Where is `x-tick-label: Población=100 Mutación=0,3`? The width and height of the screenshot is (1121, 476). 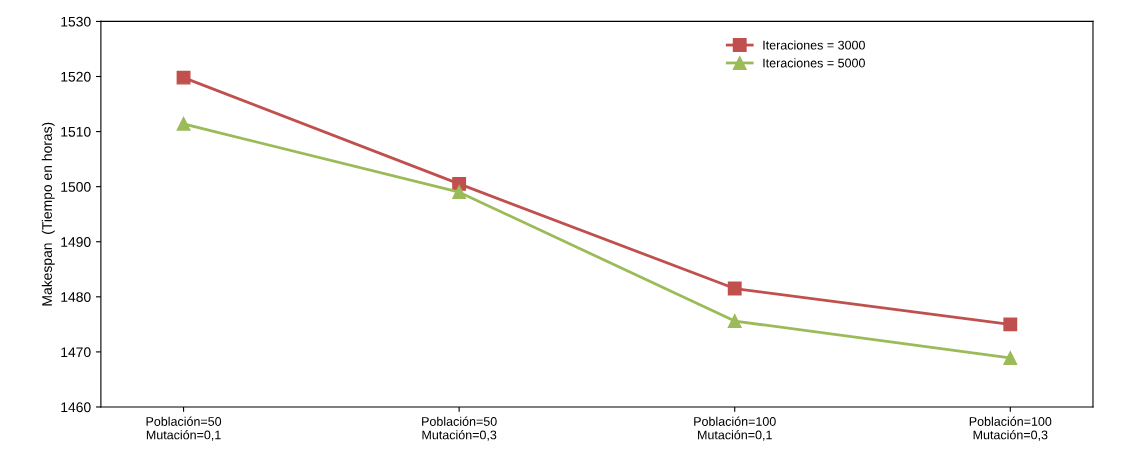 x-tick-label: Población=100 Mutación=0,3 is located at coordinates (1010, 428).